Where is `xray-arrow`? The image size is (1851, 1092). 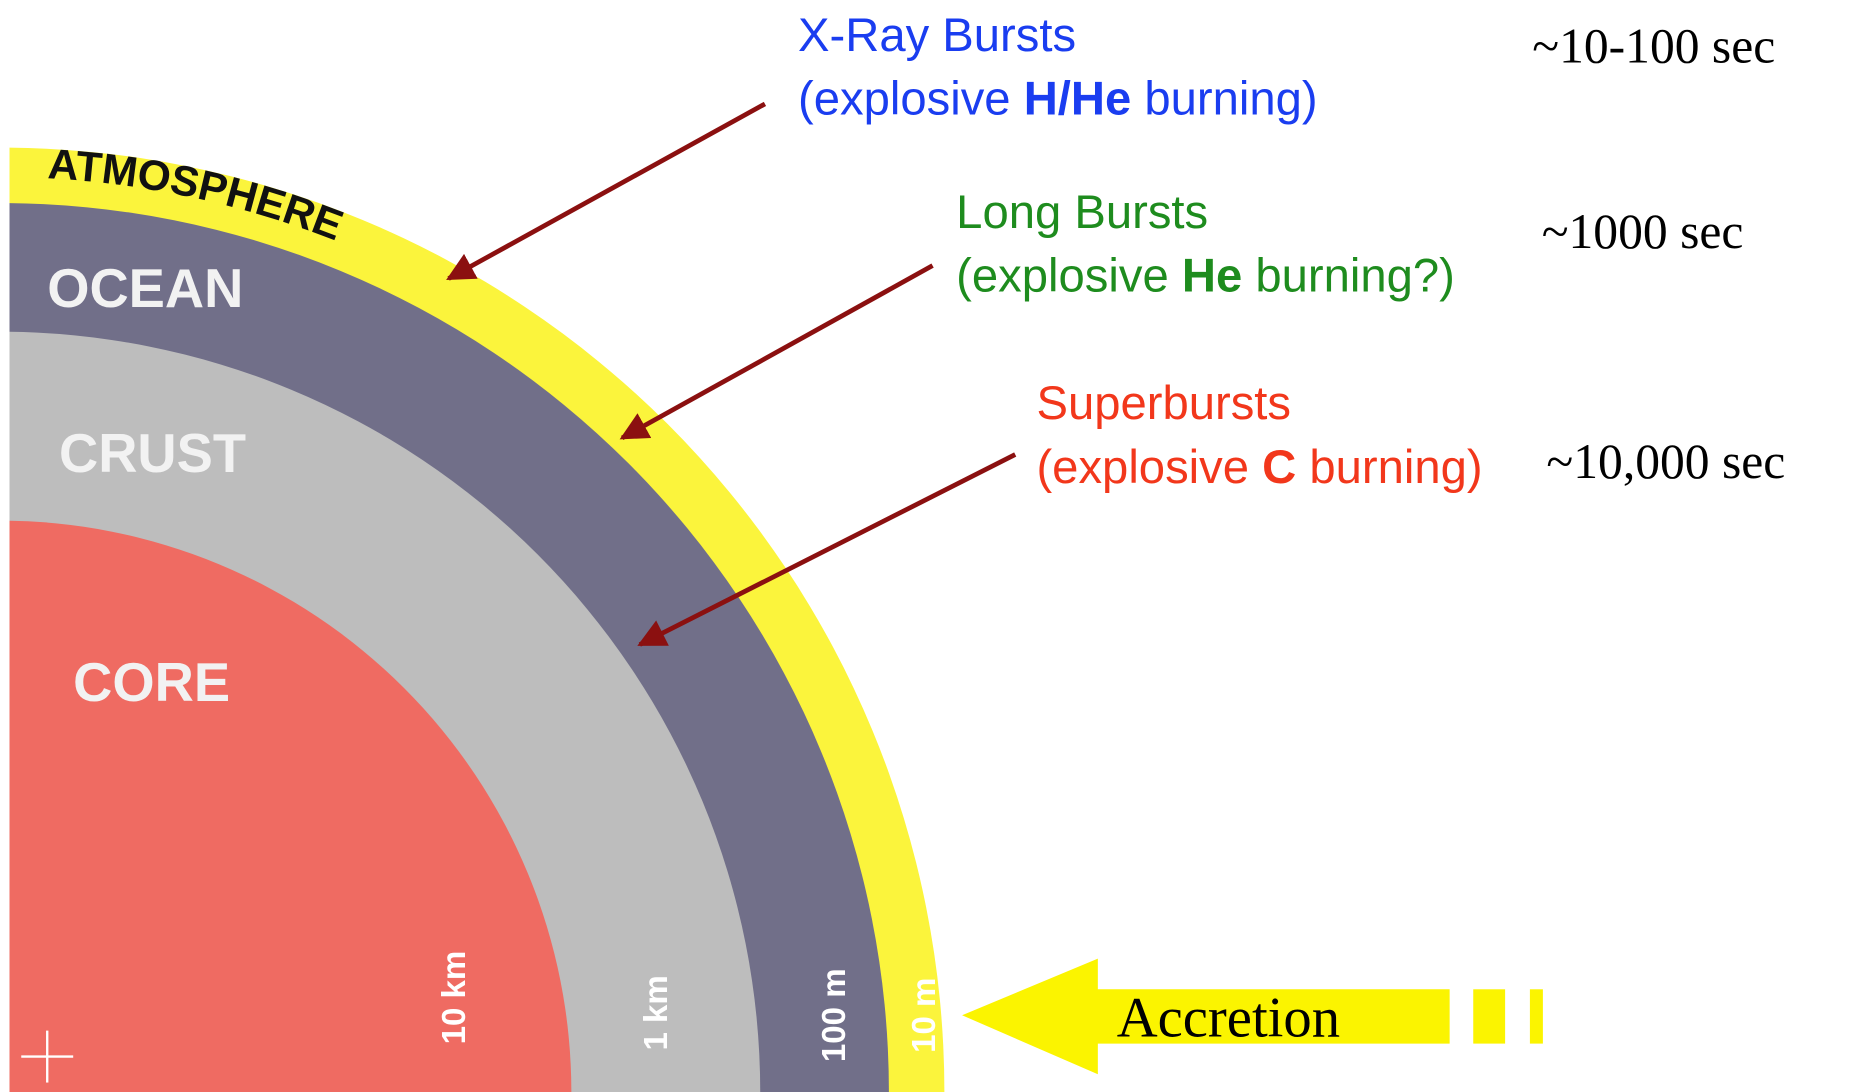
xray-arrow is located at coordinates (606, 191).